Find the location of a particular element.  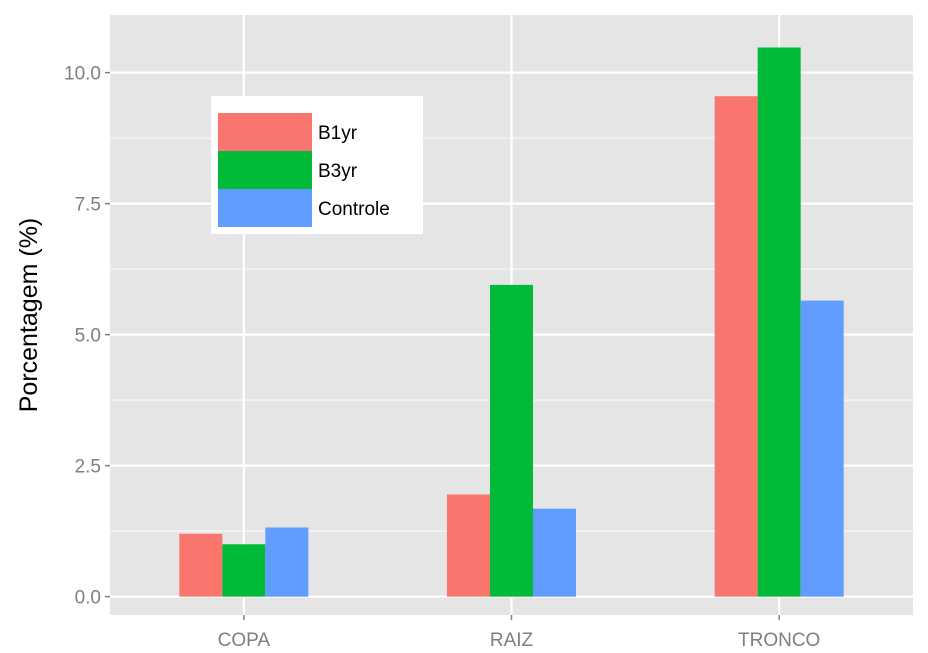

bar-b1yr-raiz is located at coordinates (468, 545).